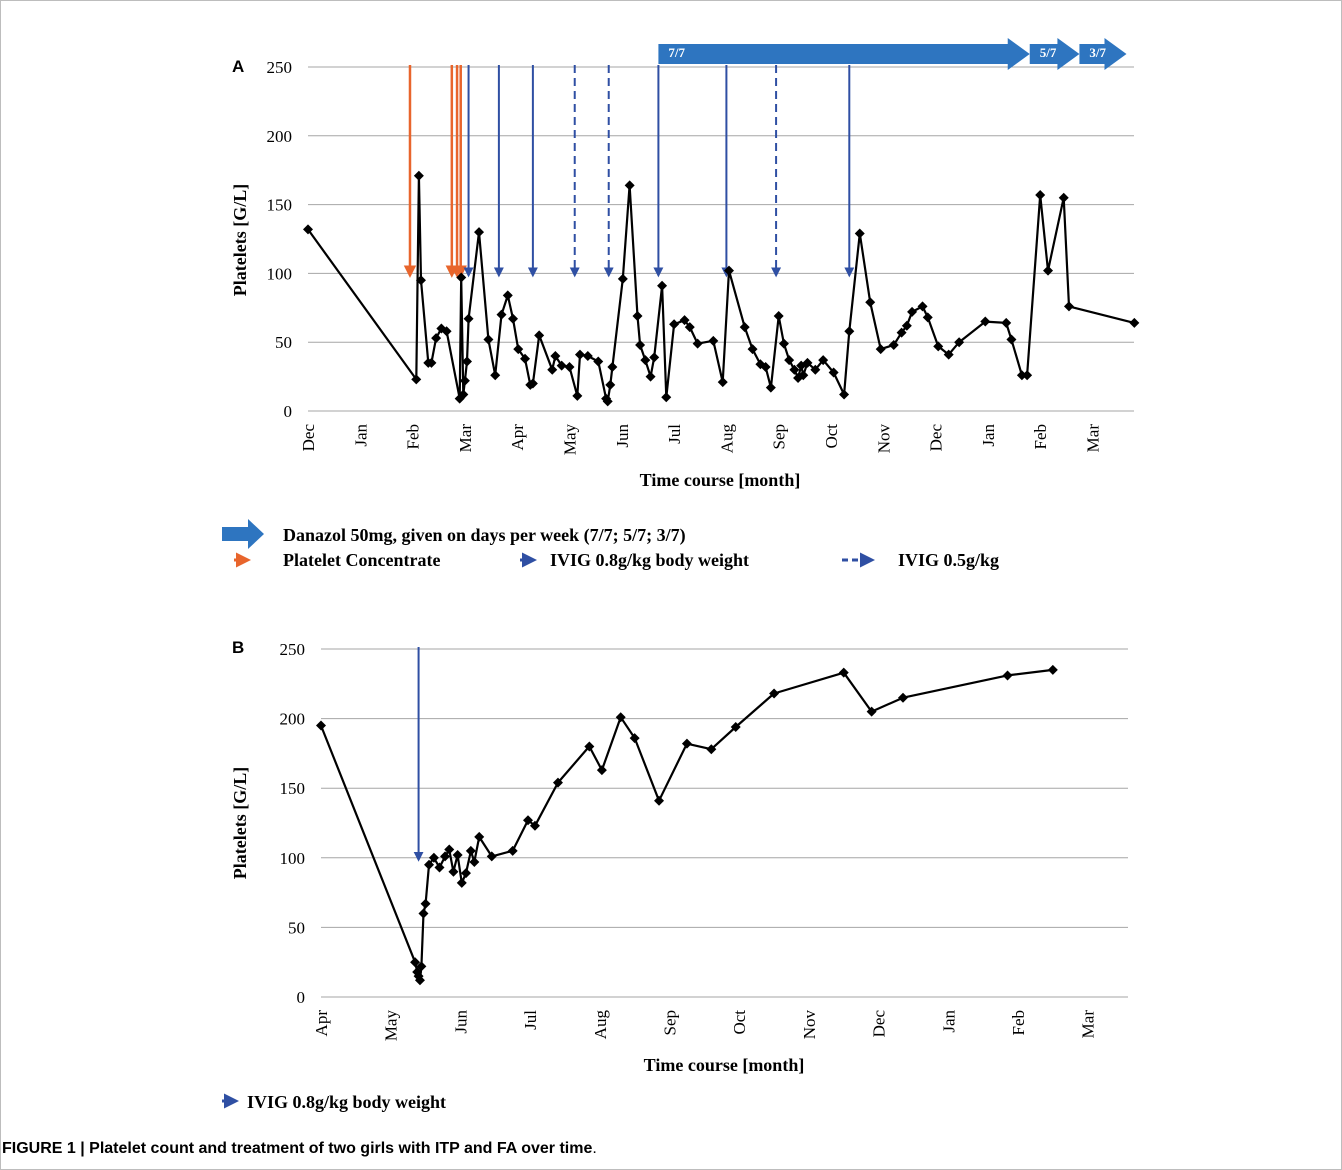 The height and width of the screenshot is (1170, 1342). Describe the element at coordinates (293, 823) in the screenshot. I see `panel-b-y-ticks: 0 50 100 150 200 250` at that location.